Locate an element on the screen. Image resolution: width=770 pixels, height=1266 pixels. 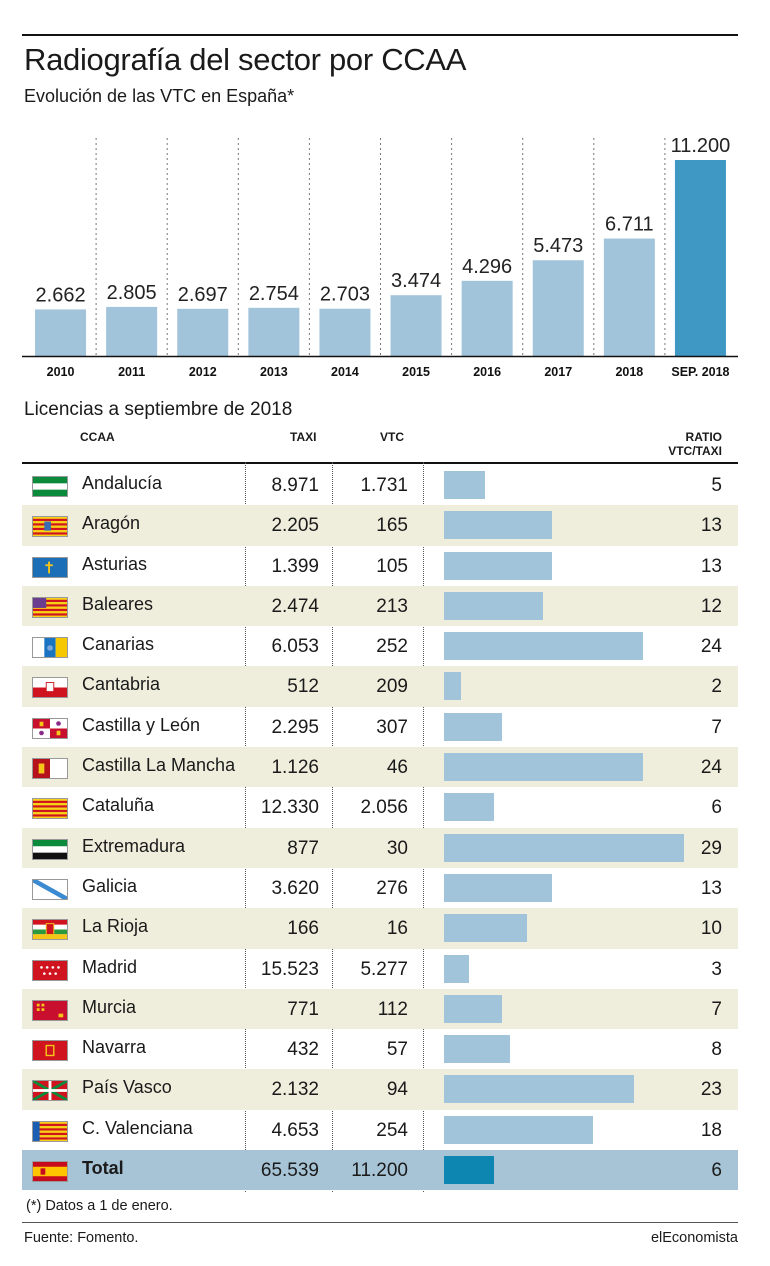
region-name: La Rioja is located at coordinates (115, 926).